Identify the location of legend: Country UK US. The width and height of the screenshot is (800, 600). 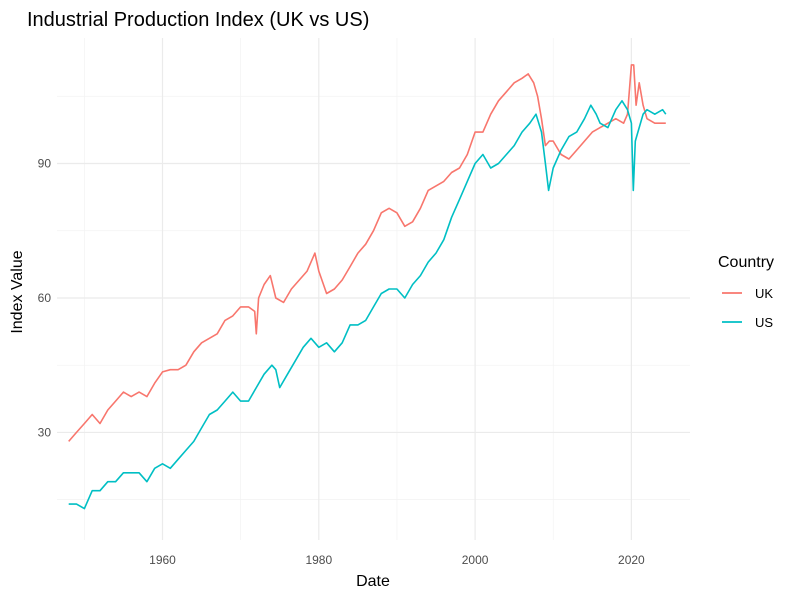
(746, 292).